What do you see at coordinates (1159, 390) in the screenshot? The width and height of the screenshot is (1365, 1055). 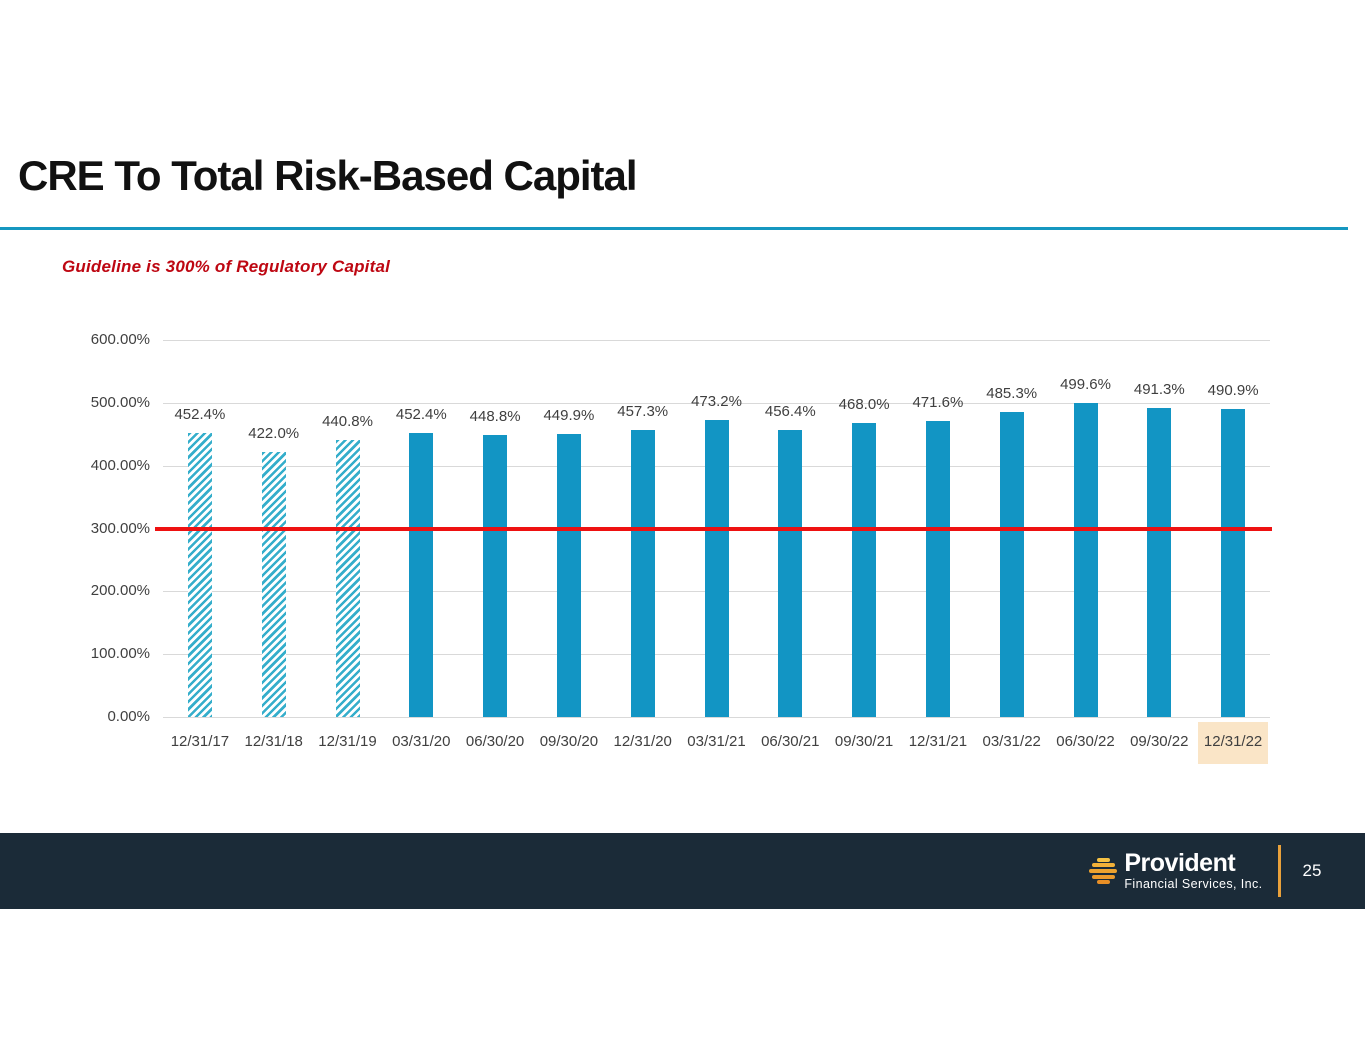 I see `bar-value-label: 491.3%` at bounding box center [1159, 390].